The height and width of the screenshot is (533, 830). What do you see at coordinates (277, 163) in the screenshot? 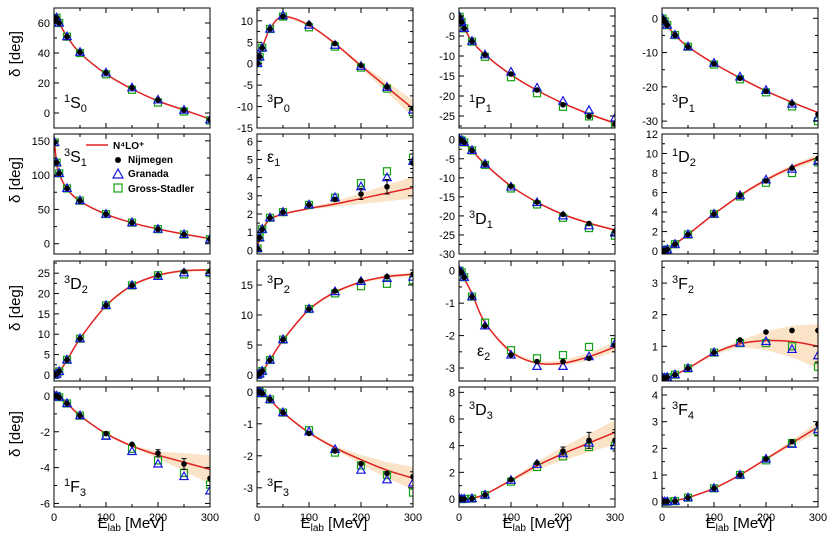
I see `panel-label-sub: 1` at bounding box center [277, 163].